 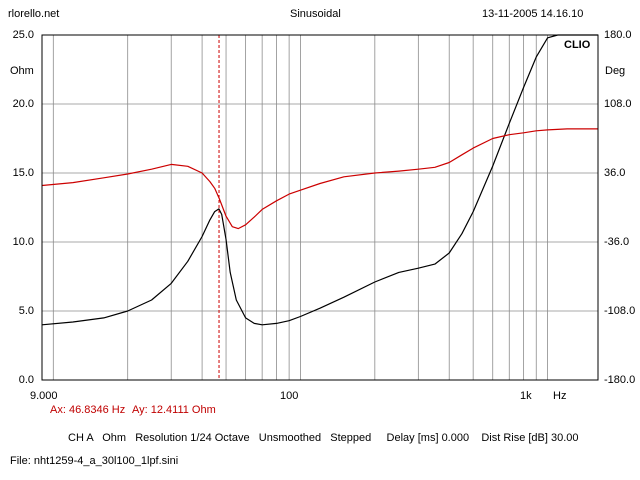 I want to click on y-right-tick-label: -108.0, so click(x=620, y=311).